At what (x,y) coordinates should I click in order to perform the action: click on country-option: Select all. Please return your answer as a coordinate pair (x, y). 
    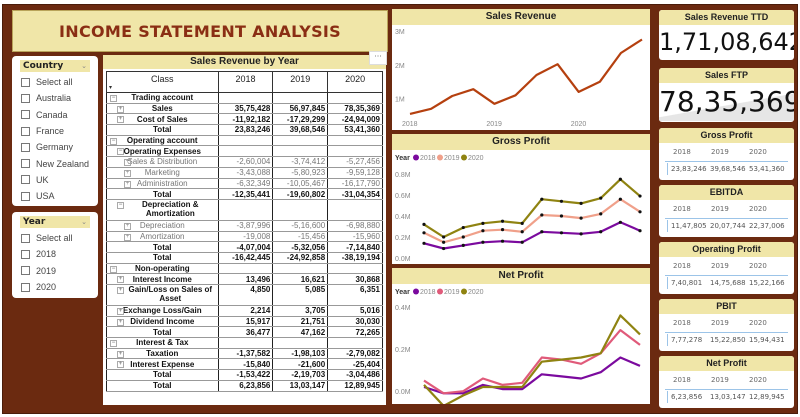
    Looking at the image, I should click on (55, 82).